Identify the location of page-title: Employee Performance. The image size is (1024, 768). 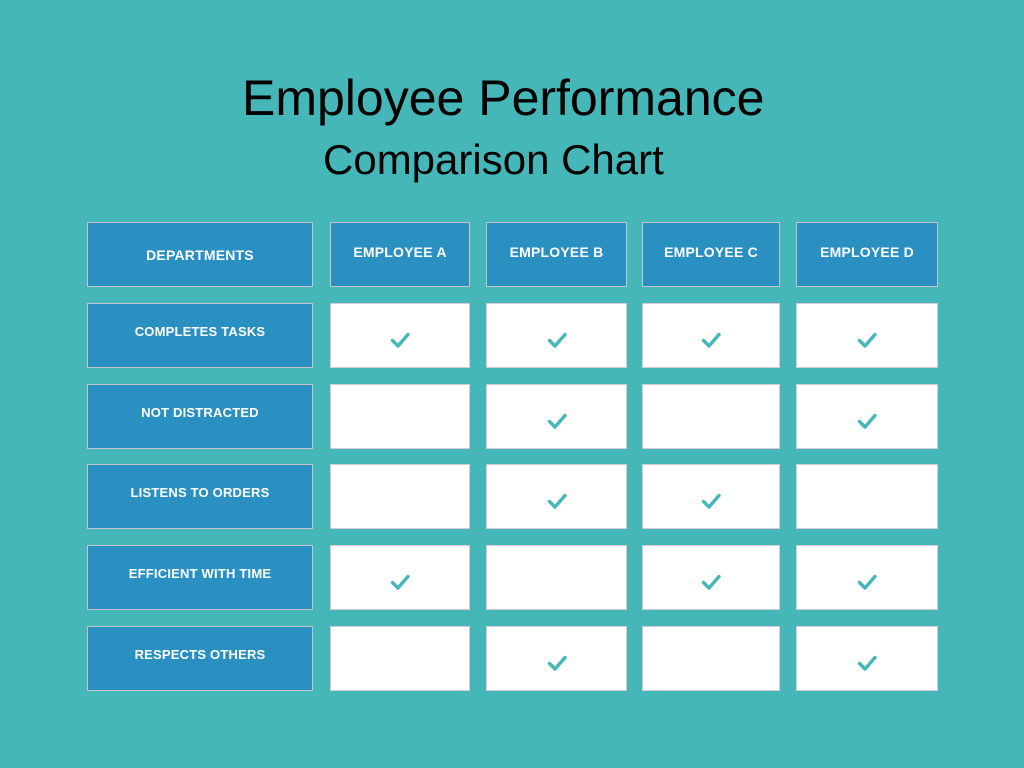
(503, 98).